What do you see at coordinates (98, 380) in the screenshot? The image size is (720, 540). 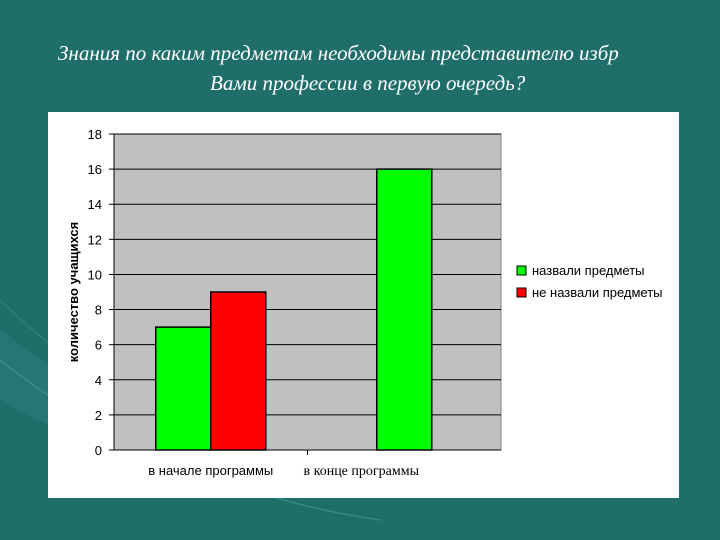 I see `y-tick-label: 4` at bounding box center [98, 380].